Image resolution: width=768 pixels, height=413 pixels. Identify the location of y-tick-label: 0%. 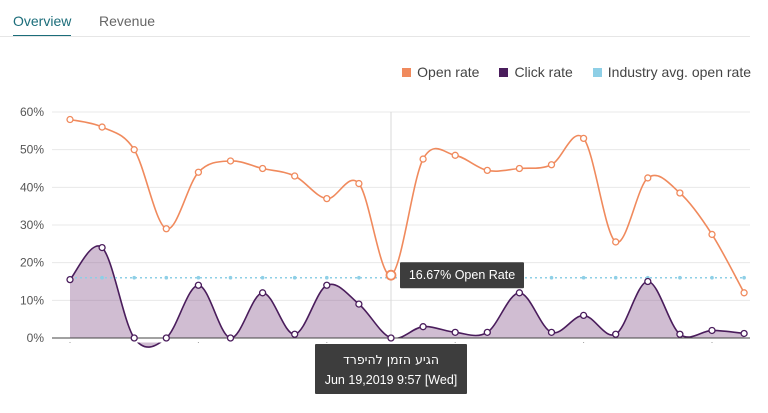
(36, 338).